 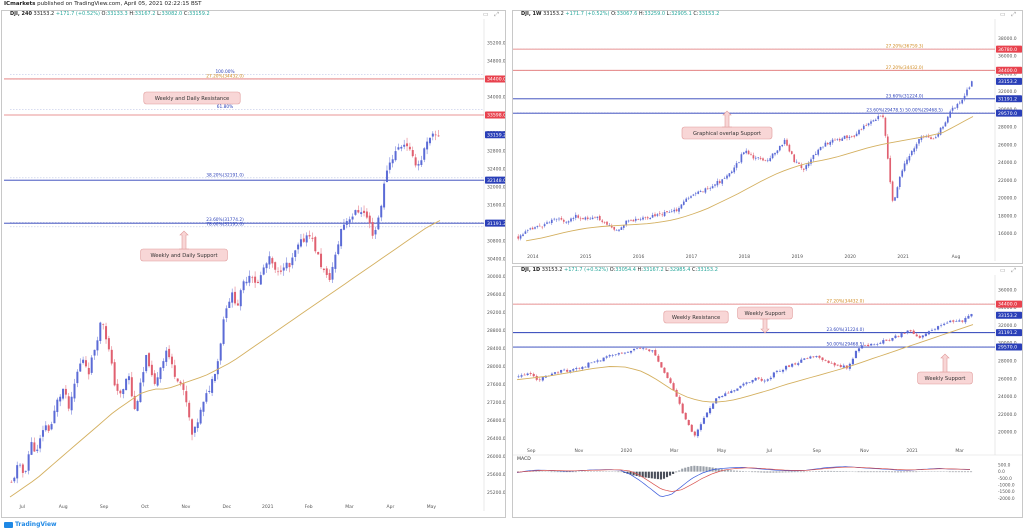 What do you see at coordinates (186, 507) in the screenshot?
I see `x-tick-label: Nov` at bounding box center [186, 507].